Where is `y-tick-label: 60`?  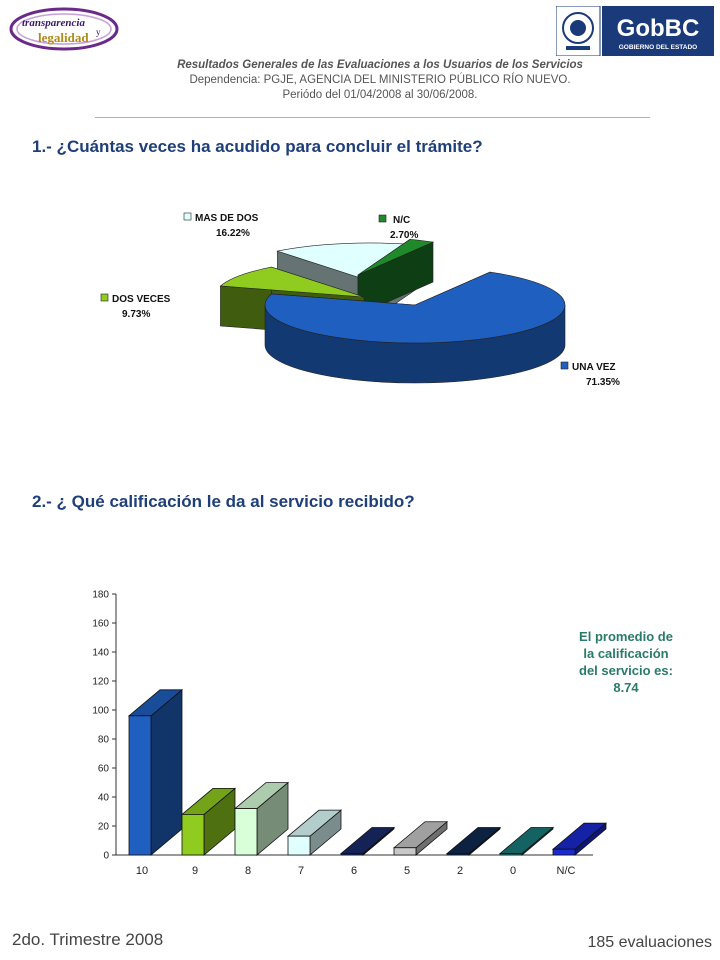
y-tick-label: 60 is located at coordinates (104, 769).